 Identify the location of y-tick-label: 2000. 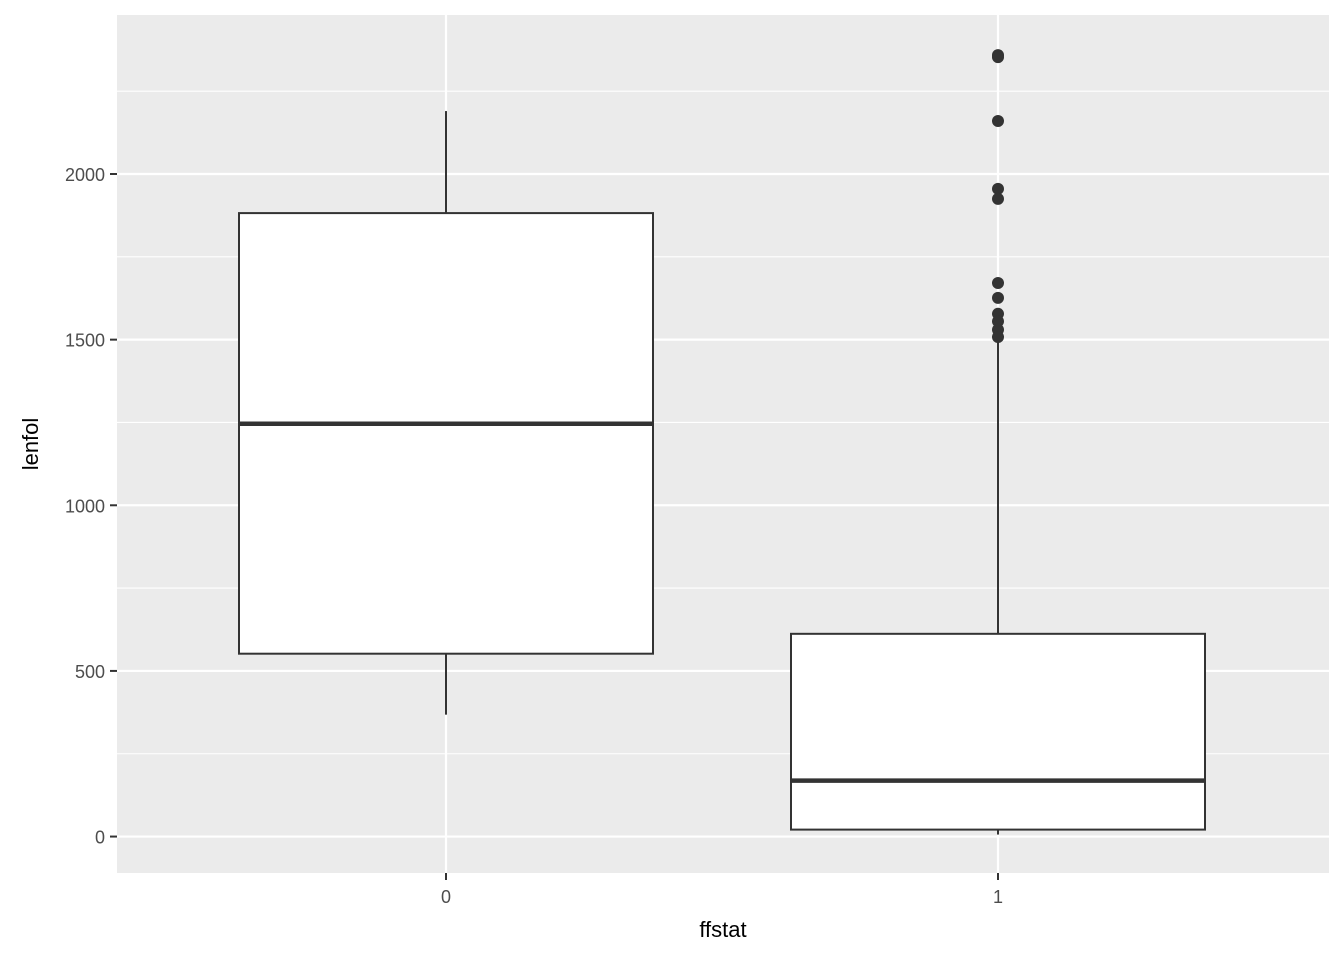
(85, 175).